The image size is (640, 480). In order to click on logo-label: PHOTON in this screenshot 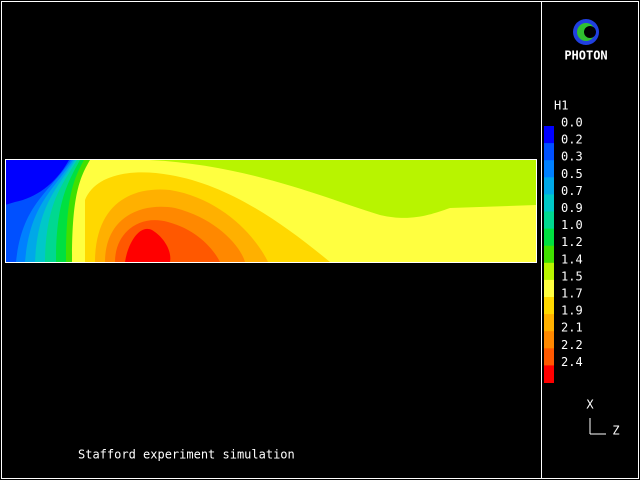, I will do `click(585, 56)`.